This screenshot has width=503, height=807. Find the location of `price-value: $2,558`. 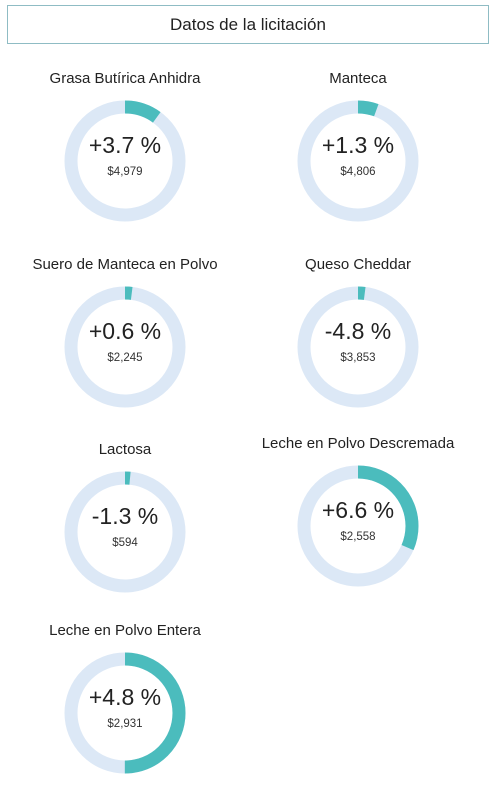

price-value: $2,558 is located at coordinates (358, 537).